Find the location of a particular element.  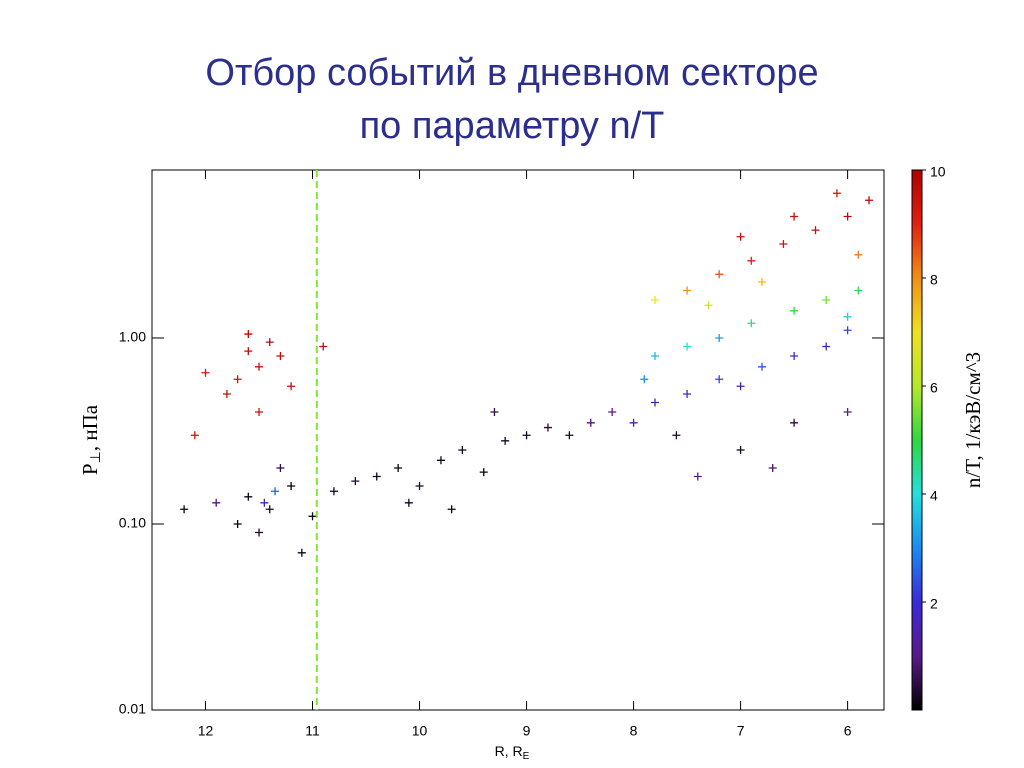

y-axis-label: P⊥, нПа is located at coordinates (91, 439).